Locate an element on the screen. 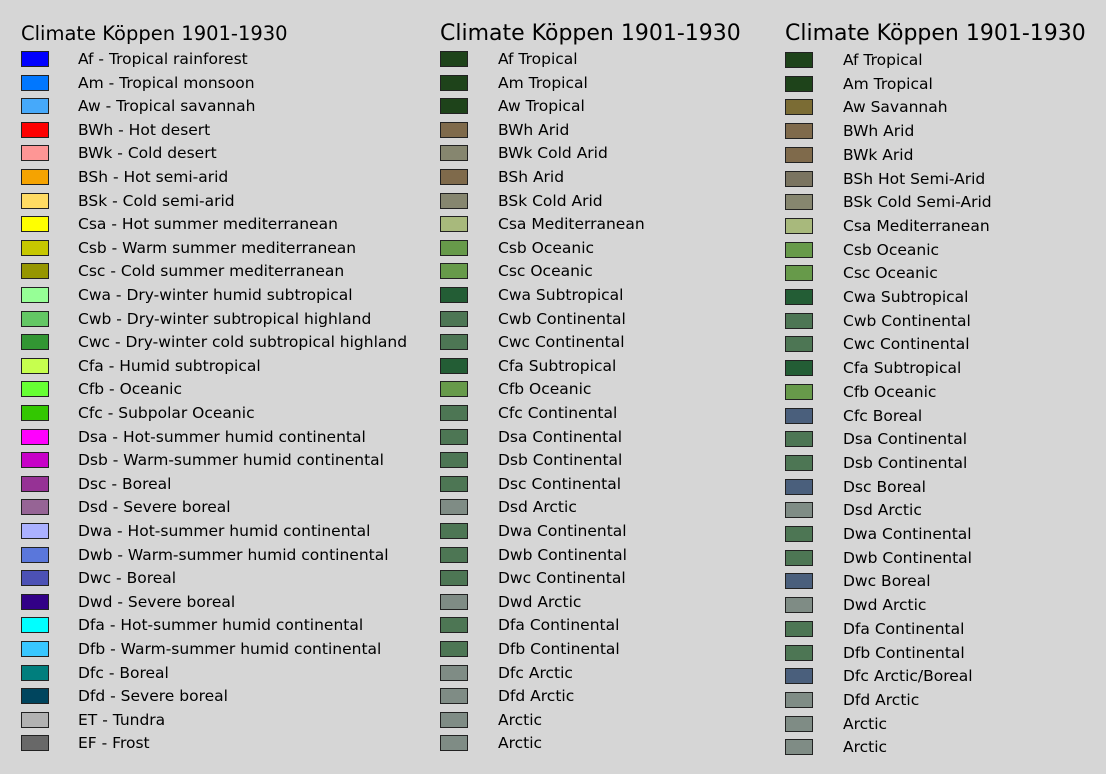 The image size is (1106, 774). legend-item-label: BWk - Cold desert is located at coordinates (147, 153).